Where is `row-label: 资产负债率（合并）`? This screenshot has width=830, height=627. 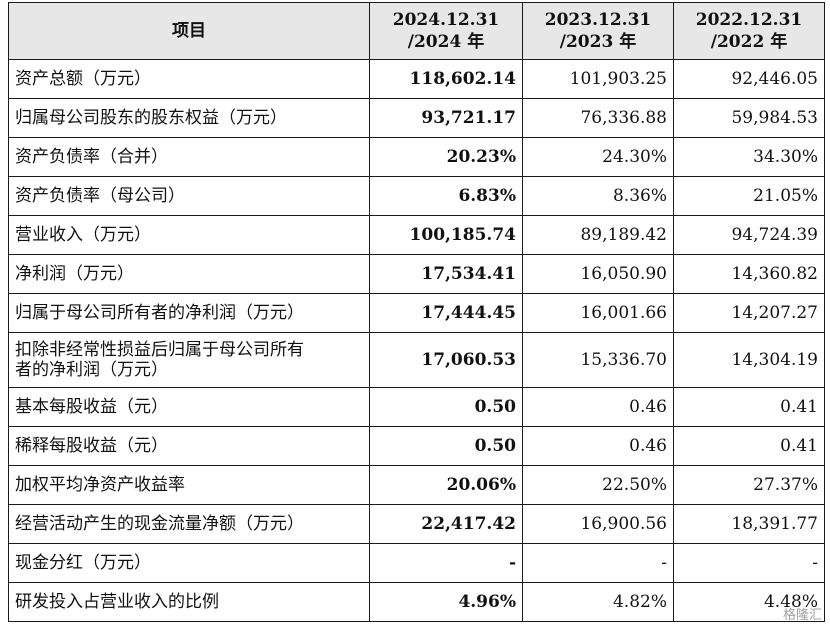 row-label: 资产负债率（合并） is located at coordinates (189, 157).